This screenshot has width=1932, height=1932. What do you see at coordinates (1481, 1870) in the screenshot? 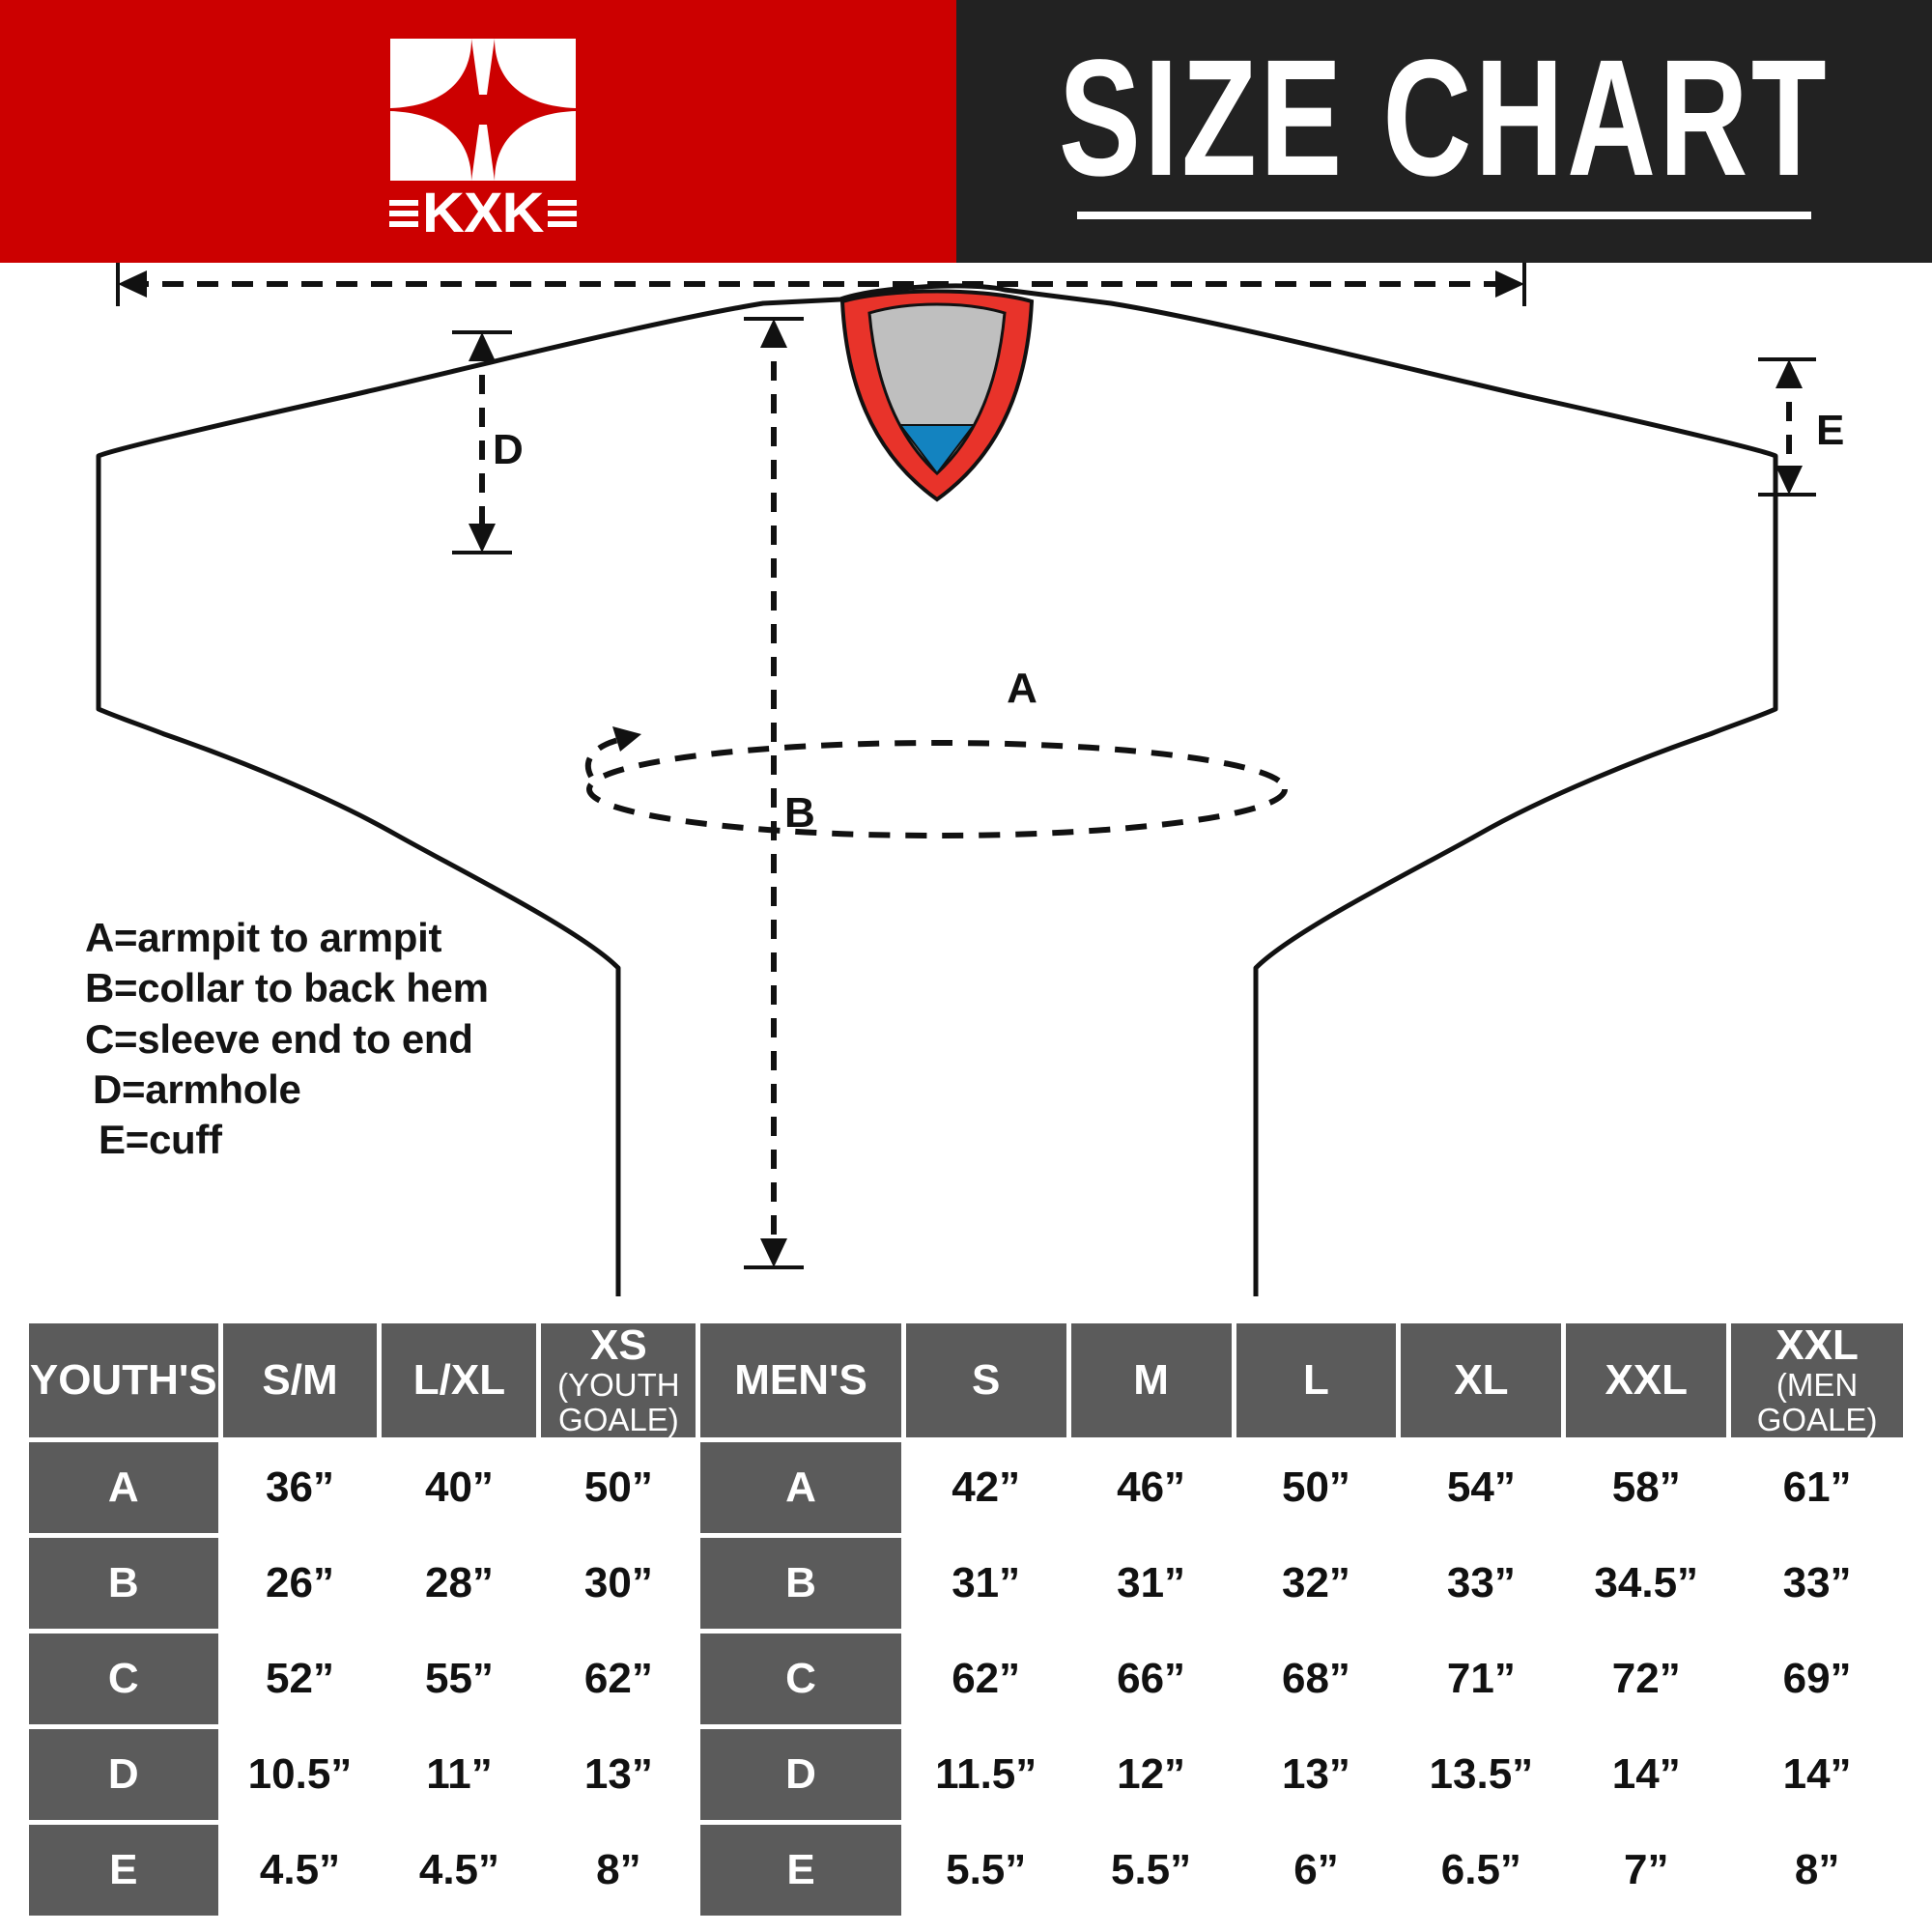
I see `cell-men-e-xl: 6.5”` at bounding box center [1481, 1870].